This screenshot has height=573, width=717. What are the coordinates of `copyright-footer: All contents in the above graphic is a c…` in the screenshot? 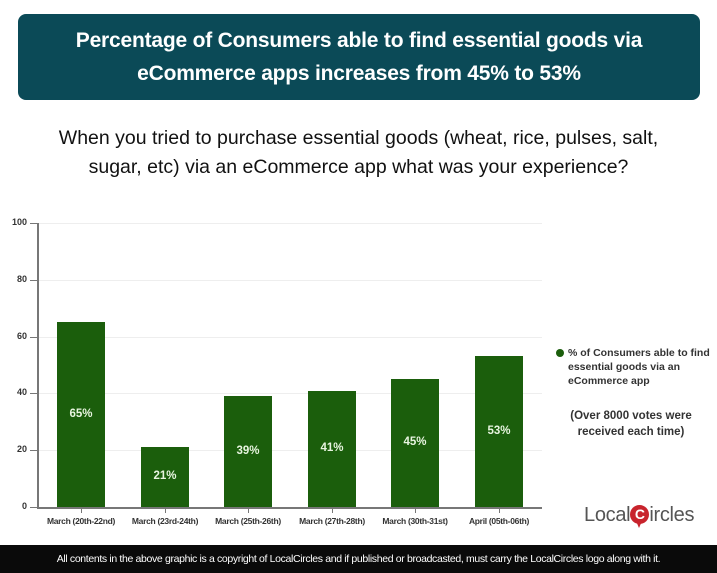 It's located at (358, 559).